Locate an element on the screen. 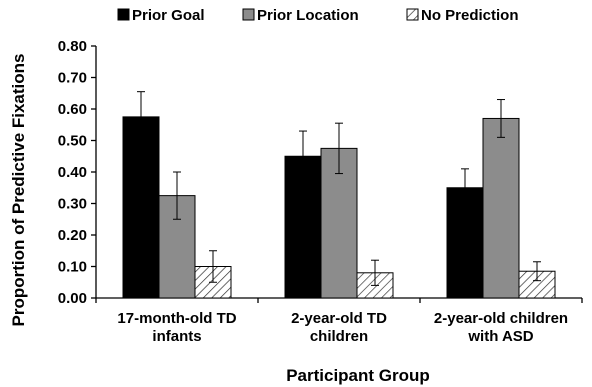 The height and width of the screenshot is (387, 592). legend: Prior Goal Prior Location No Prediction is located at coordinates (318, 15).